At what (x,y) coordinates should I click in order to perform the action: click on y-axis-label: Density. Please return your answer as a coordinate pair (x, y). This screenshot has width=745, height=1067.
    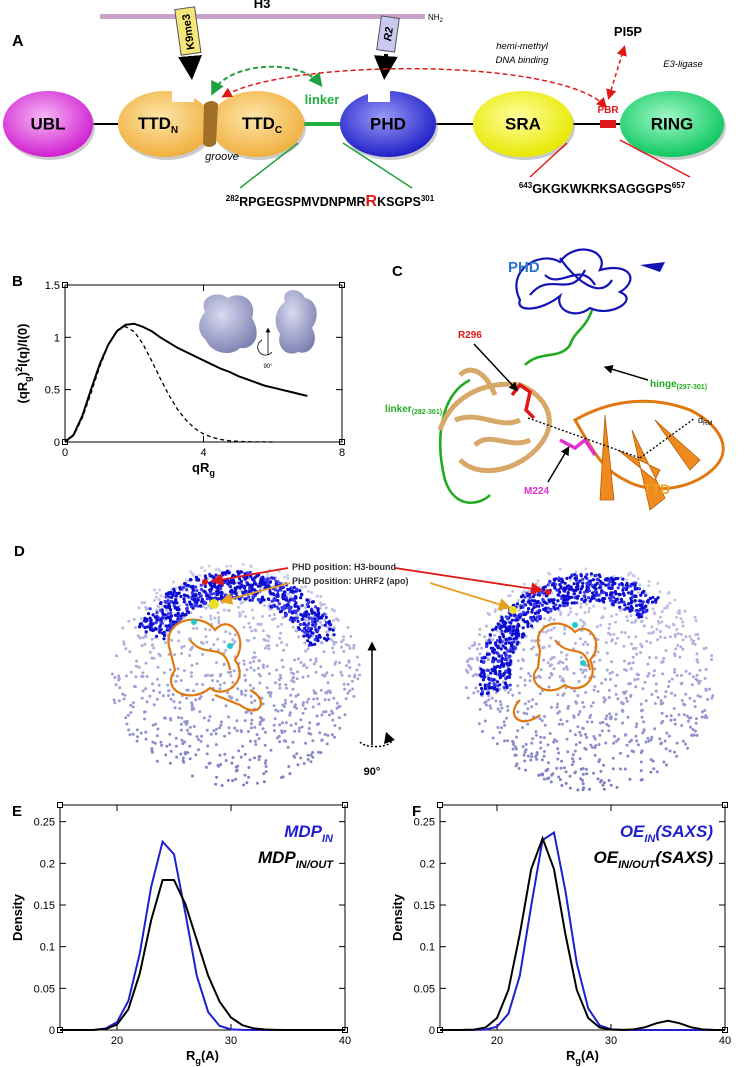
    Looking at the image, I should click on (397, 917).